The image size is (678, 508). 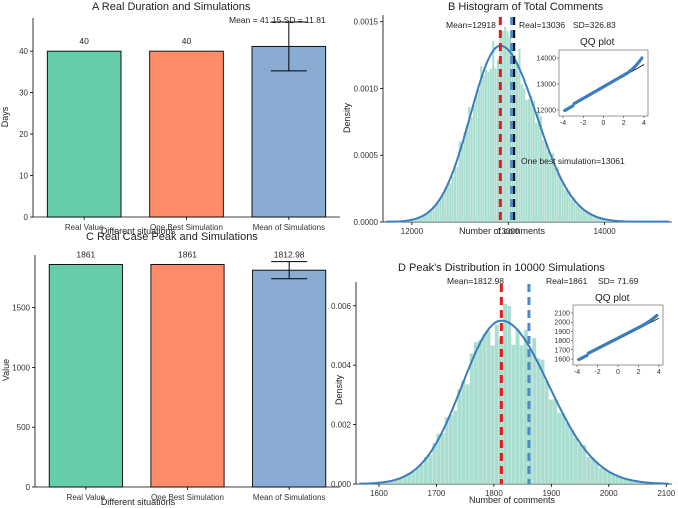 I want to click on panel-d-mean-annotation: Mean=1812.98, so click(x=475, y=281).